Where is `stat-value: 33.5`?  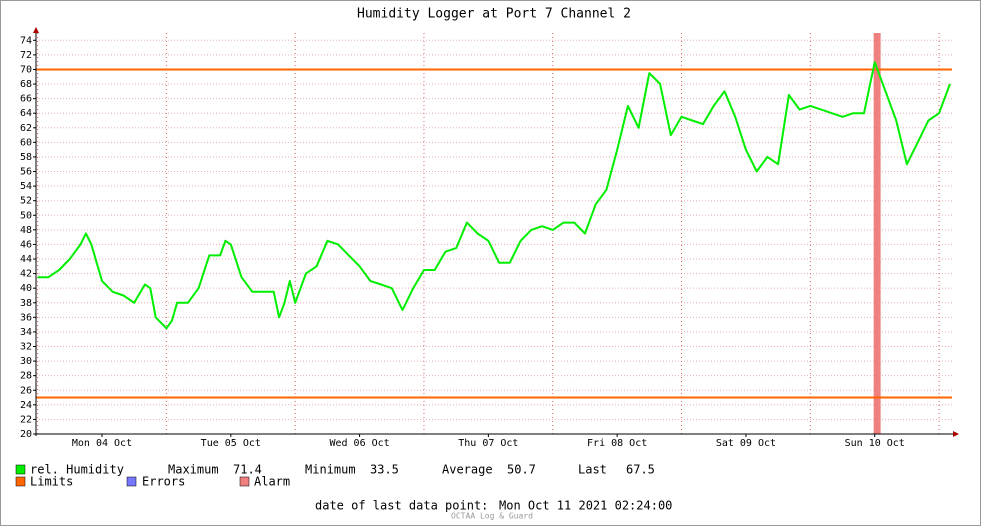 stat-value: 33.5 is located at coordinates (384, 470).